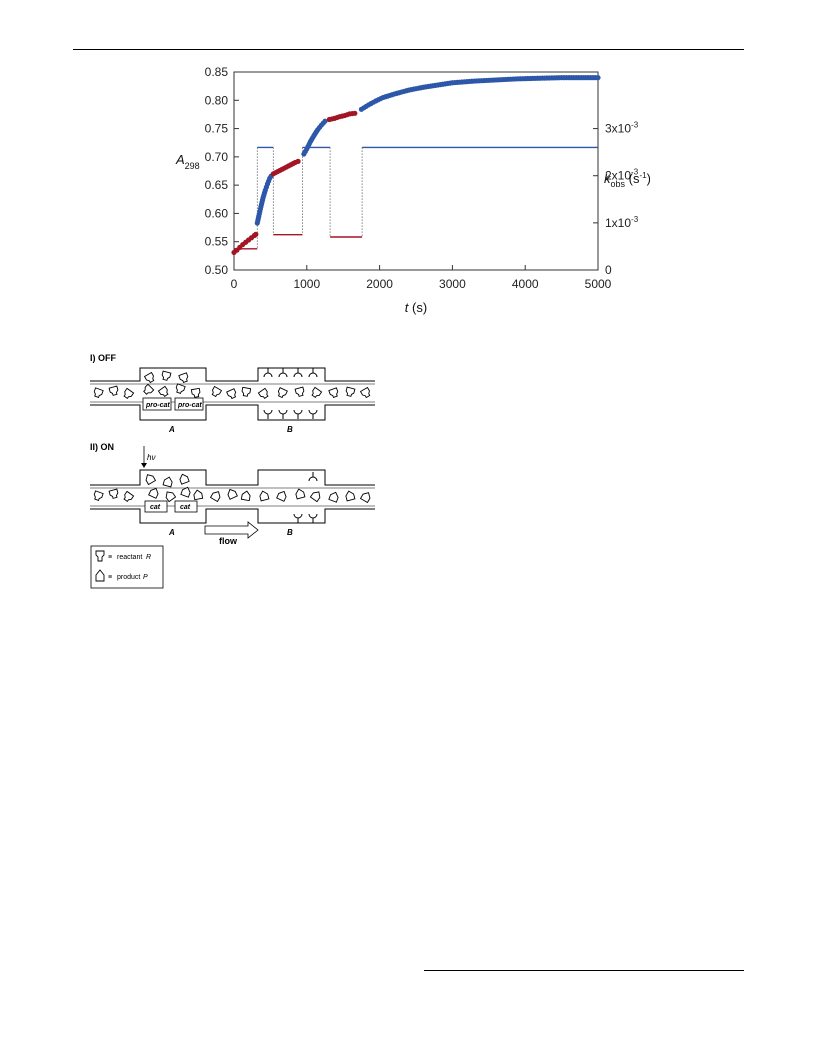 The width and height of the screenshot is (816, 1056). I want to click on y-left-tick-label: 0.65, so click(217, 185).